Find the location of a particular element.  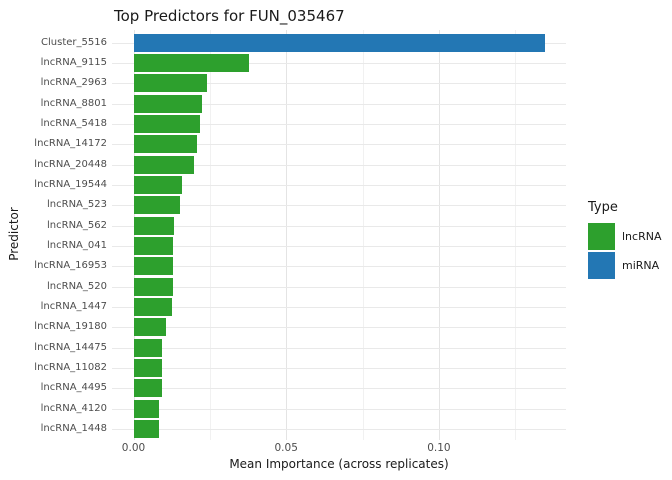

x-axis-title: Mean Importance (across replicates) is located at coordinates (339, 464).